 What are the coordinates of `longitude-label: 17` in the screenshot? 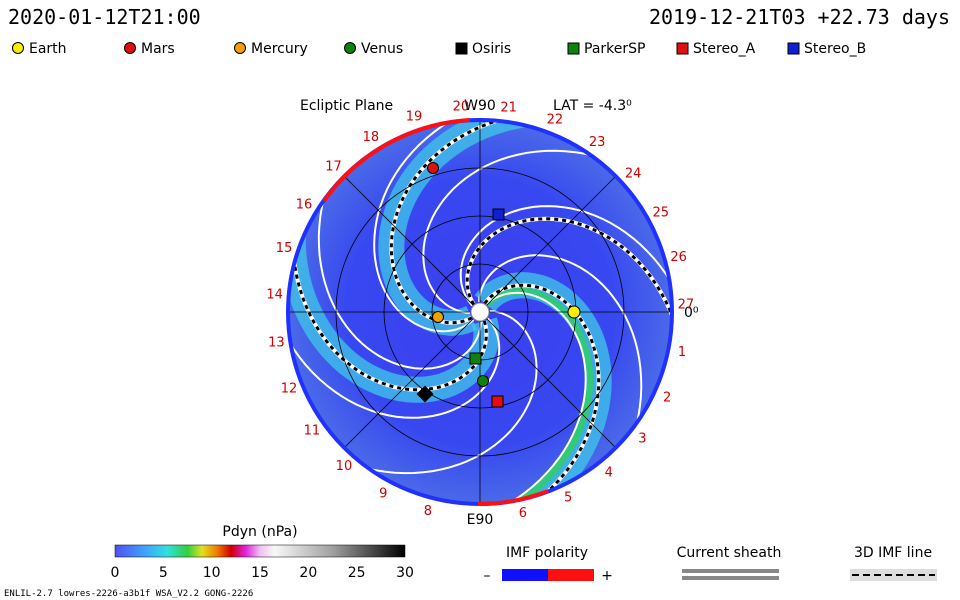 It's located at (333, 167).